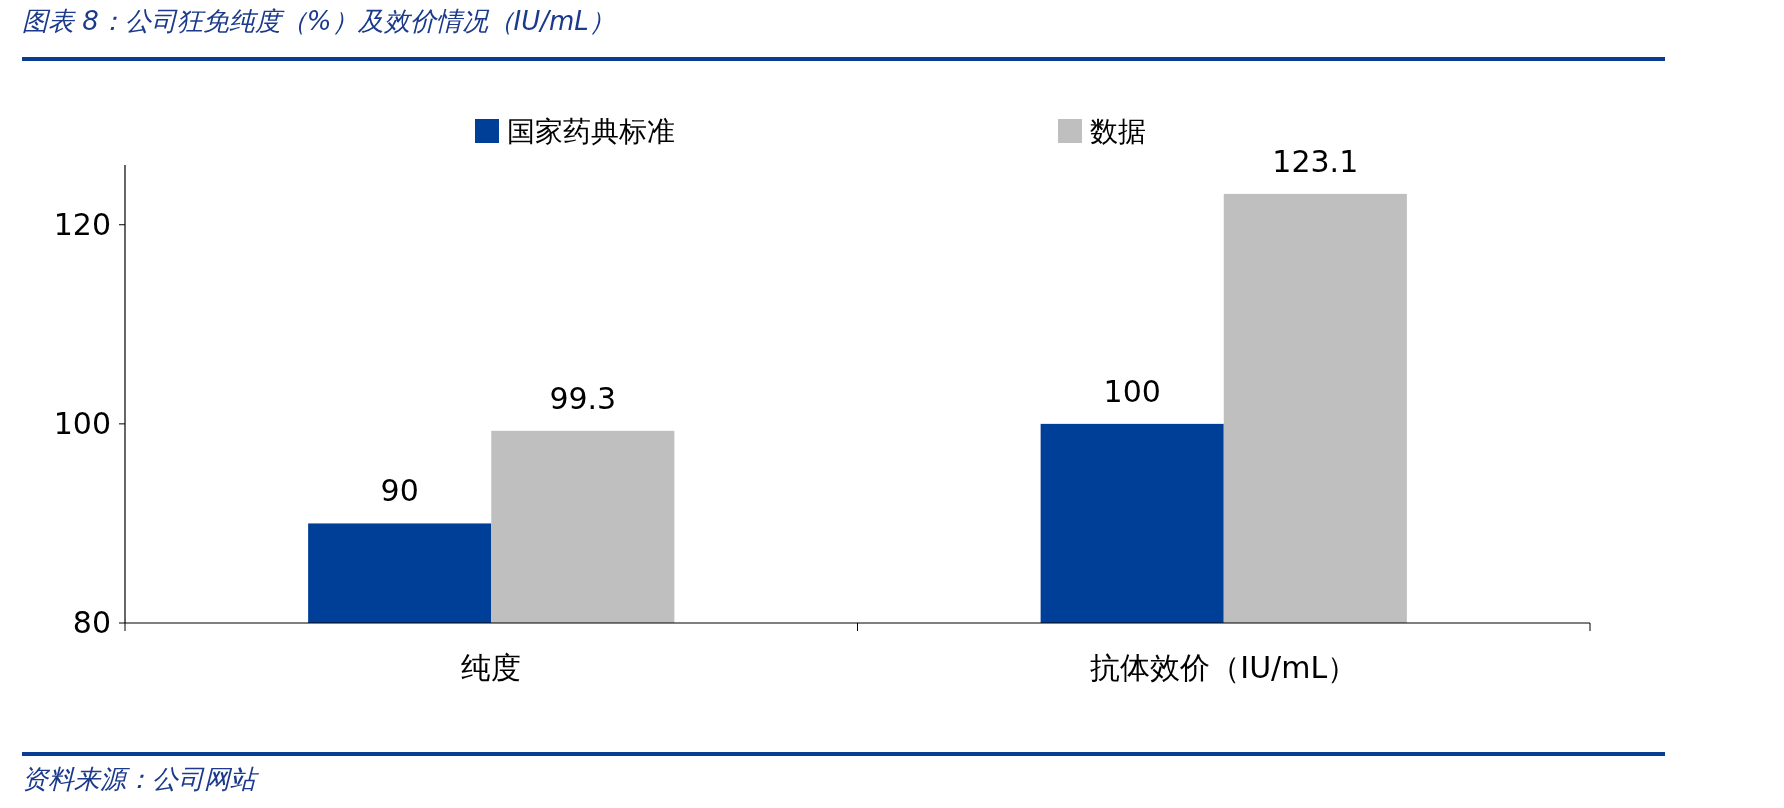  Describe the element at coordinates (1132, 391) in the screenshot. I see `data-label: 100` at that location.